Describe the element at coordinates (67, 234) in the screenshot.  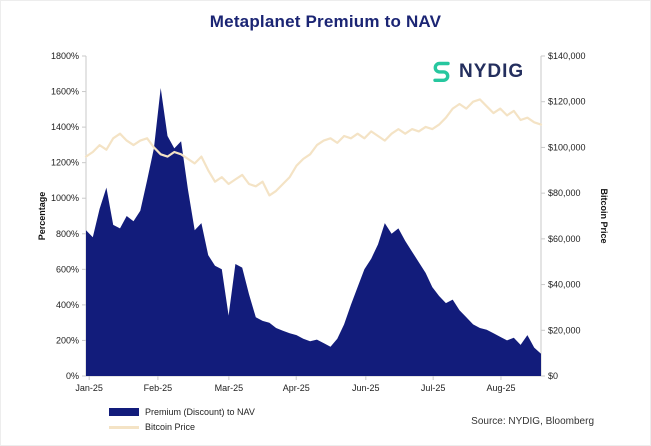
I see `left-tick-label: 800%` at that location.